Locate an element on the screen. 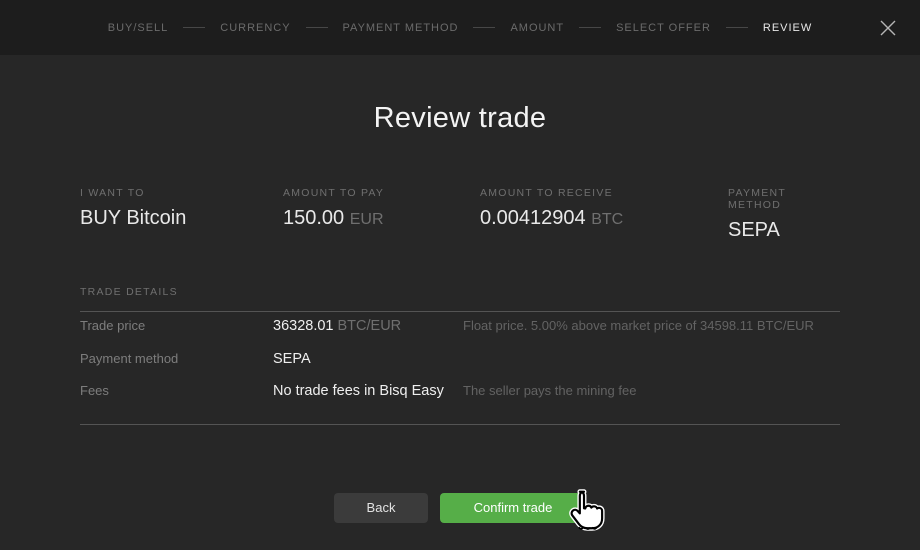 The image size is (920, 550). fees-value: No trade fees in Bisq Easy is located at coordinates (368, 391).